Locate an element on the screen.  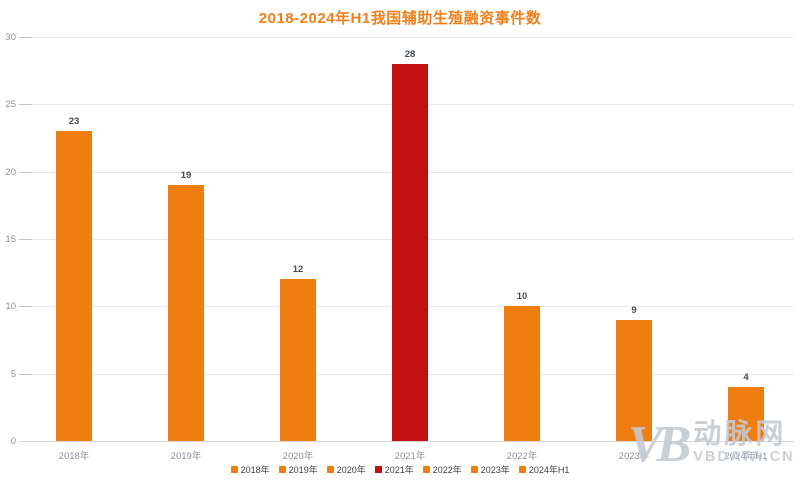
x-axis-label: 2020年 is located at coordinates (298, 456).